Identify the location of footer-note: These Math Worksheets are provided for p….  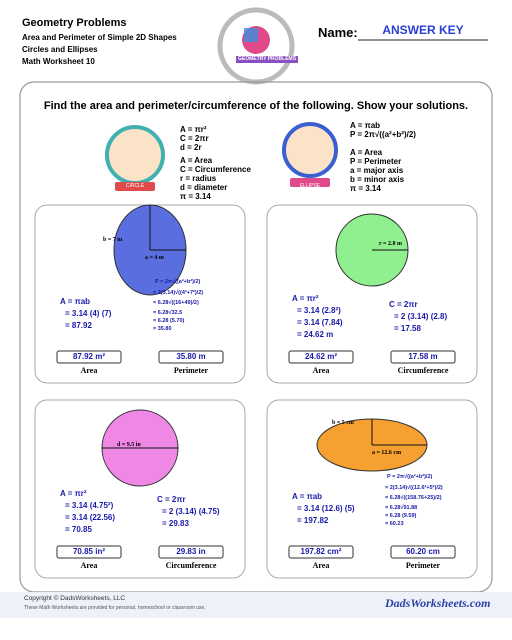
(115, 608).